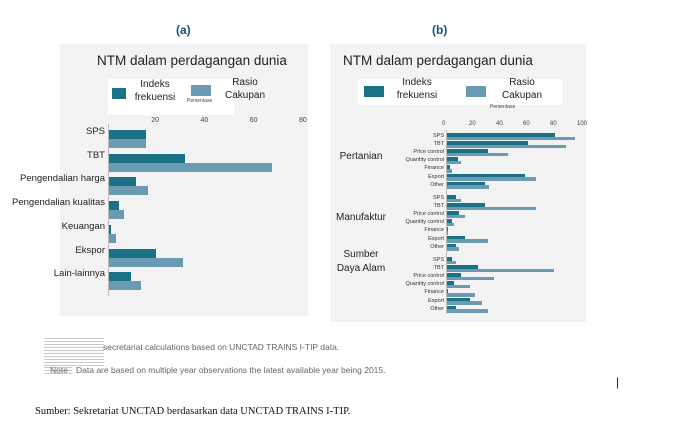 Image resolution: width=674 pixels, height=427 pixels. What do you see at coordinates (204, 120) in the screenshot?
I see `chart-a-x-tick-40: 40` at bounding box center [204, 120].